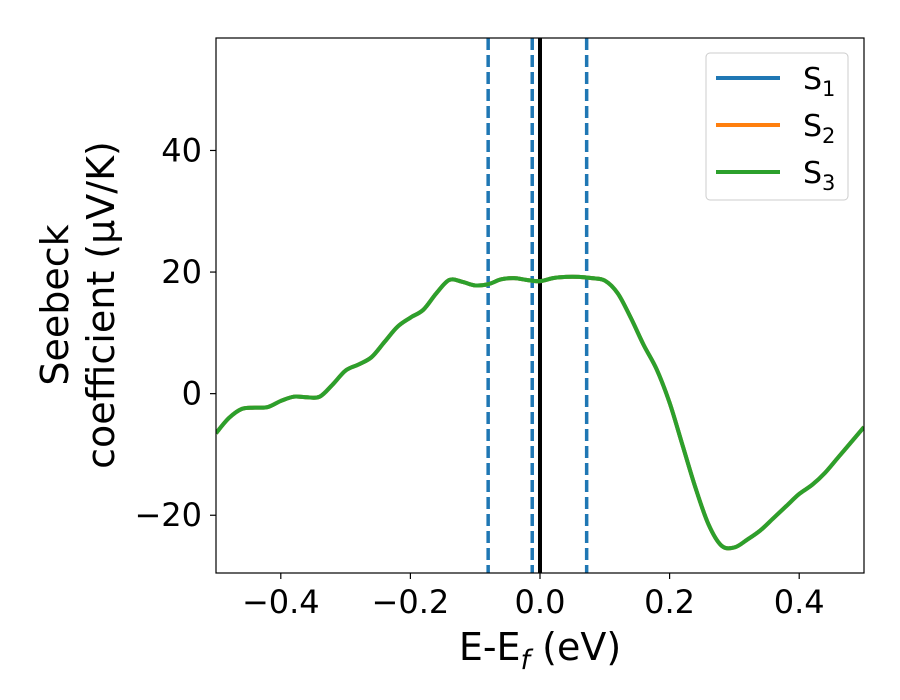  Describe the element at coordinates (181, 272) in the screenshot. I see `y-tick-label: 20` at that location.